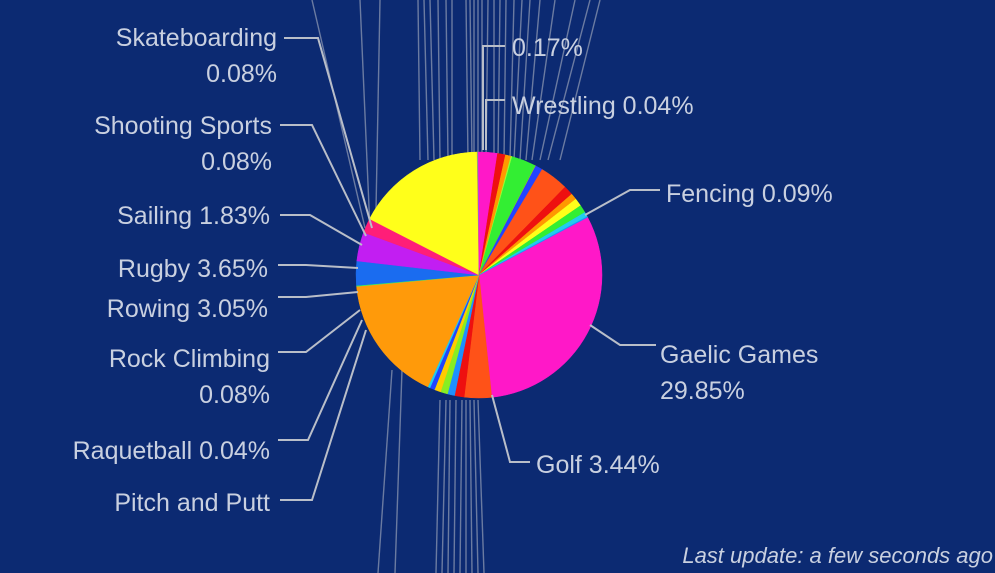  Describe the element at coordinates (193, 216) in the screenshot. I see `slice-label-sailing: Sailing 1.83%` at that location.